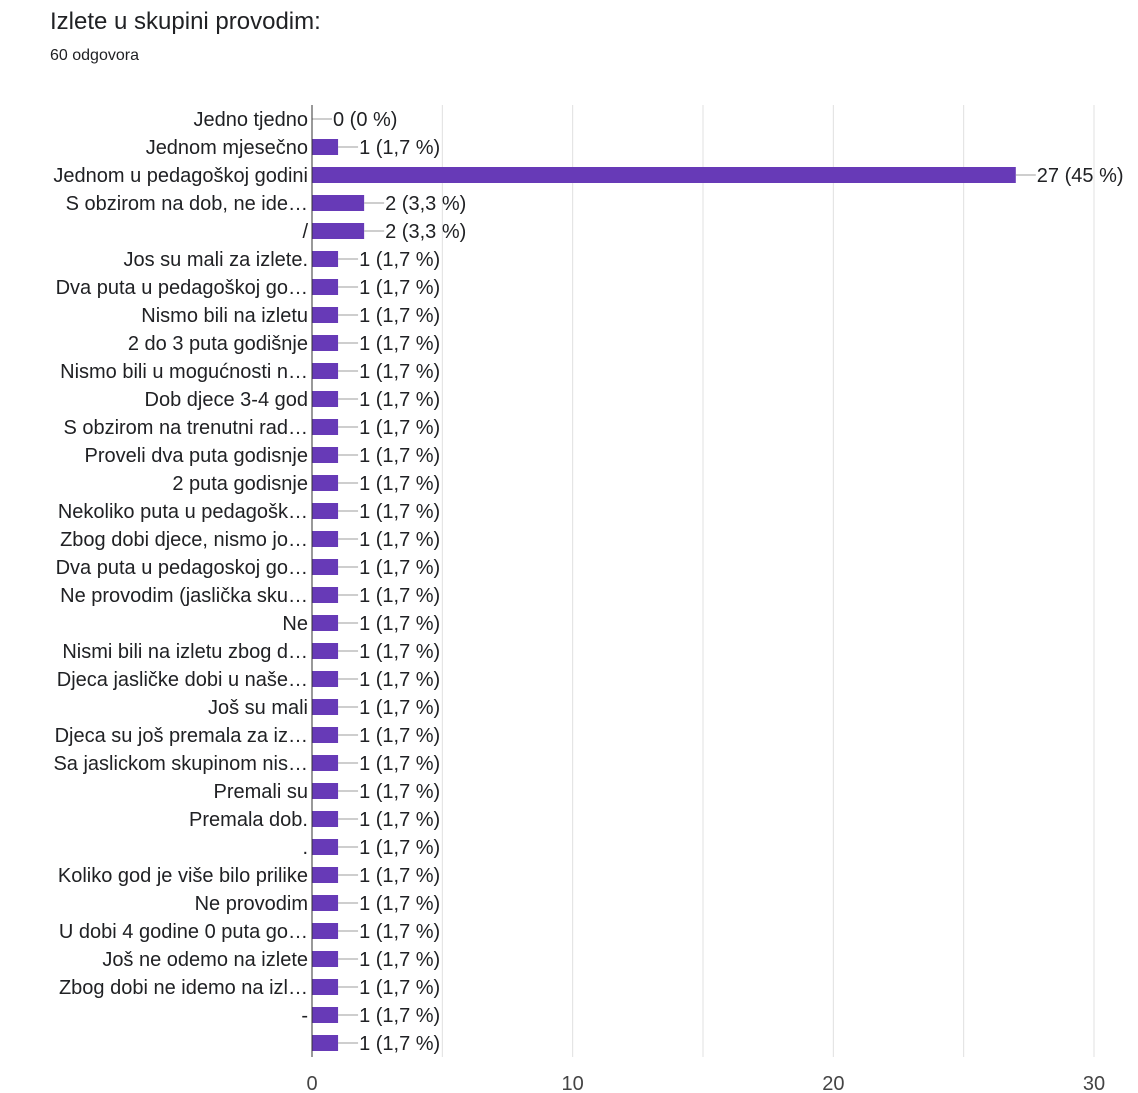  Describe the element at coordinates (205, 960) in the screenshot. I see `category-label: Još ne odemo na izlete` at that location.